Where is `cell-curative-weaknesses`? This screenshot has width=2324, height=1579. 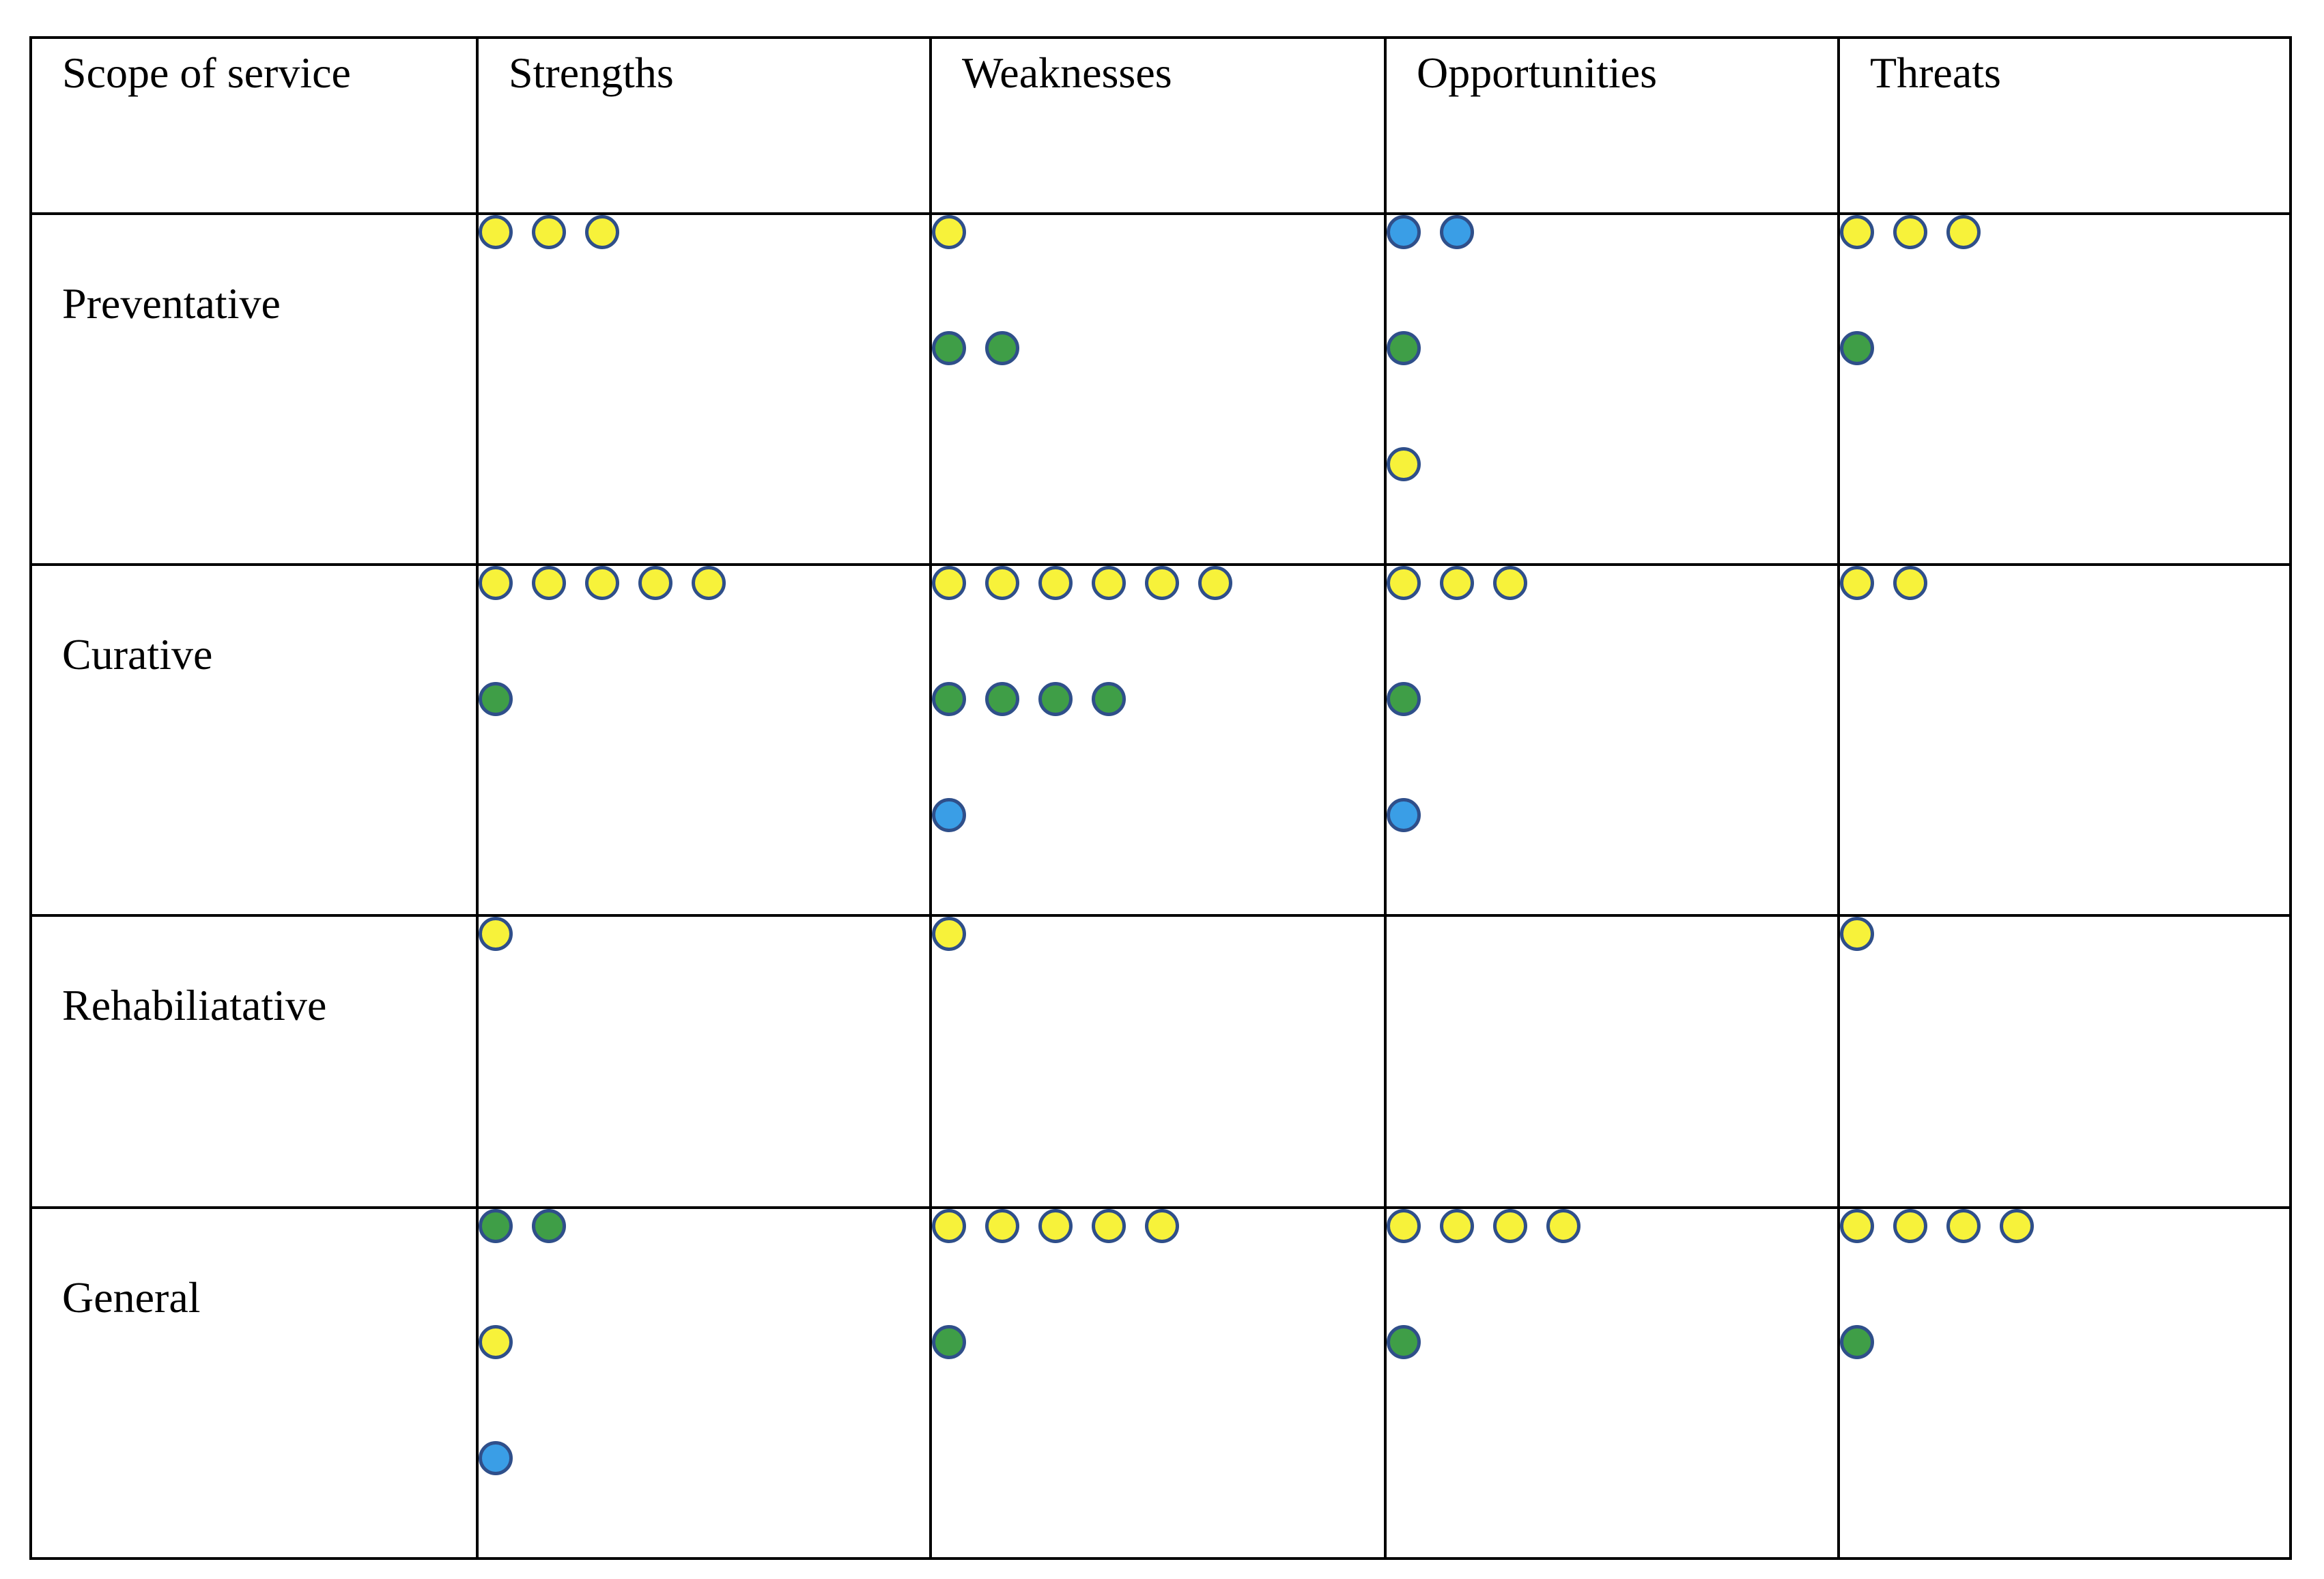
cell-curative-weaknesses is located at coordinates (1158, 740).